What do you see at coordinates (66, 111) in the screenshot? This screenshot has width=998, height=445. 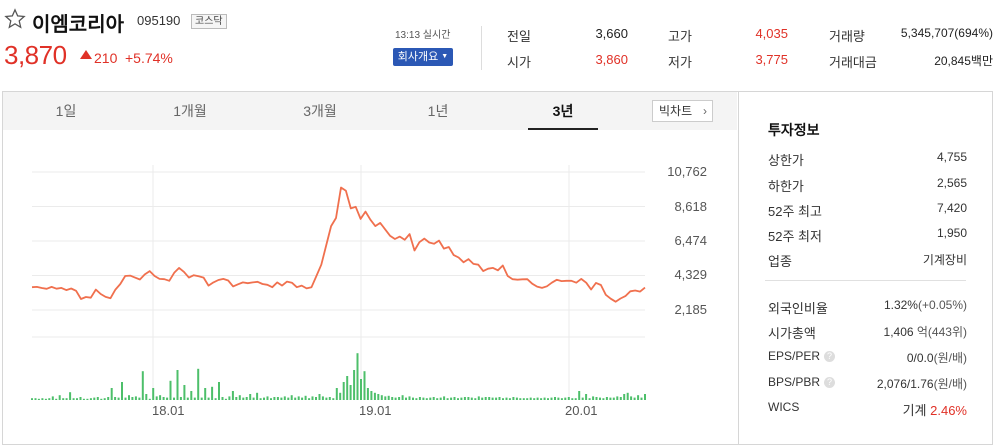 I see `tab-1-day: 1일` at bounding box center [66, 111].